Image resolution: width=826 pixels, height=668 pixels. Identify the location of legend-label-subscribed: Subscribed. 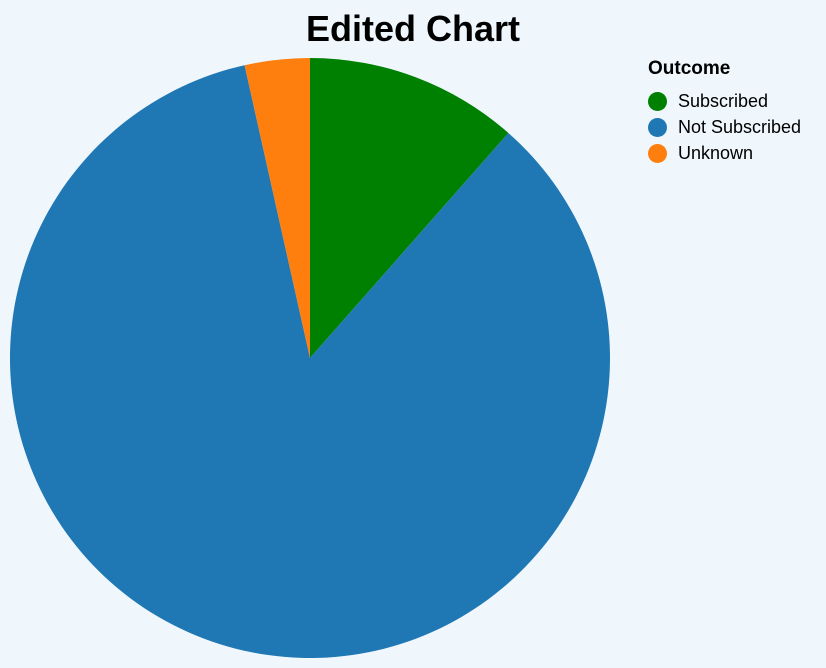
(723, 100).